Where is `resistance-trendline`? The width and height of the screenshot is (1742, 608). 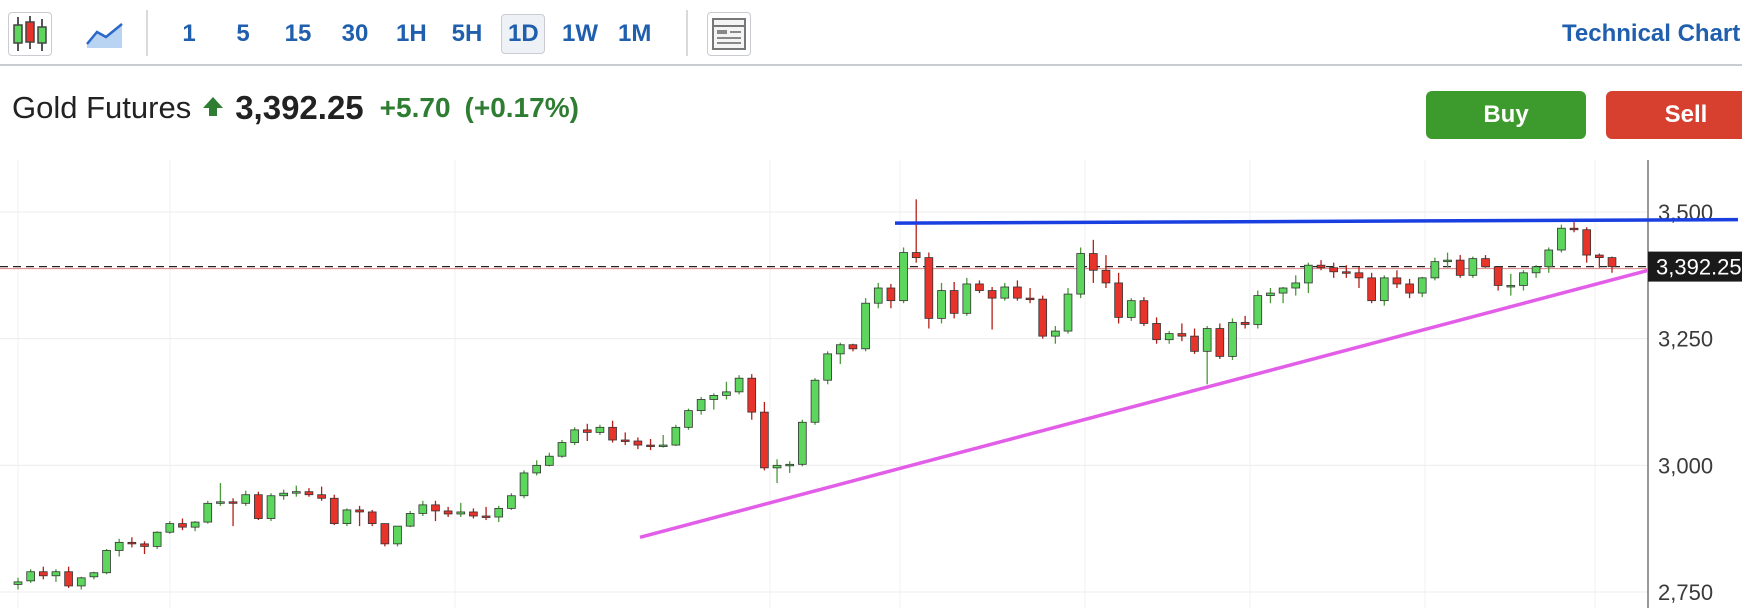
resistance-trendline is located at coordinates (1316, 221).